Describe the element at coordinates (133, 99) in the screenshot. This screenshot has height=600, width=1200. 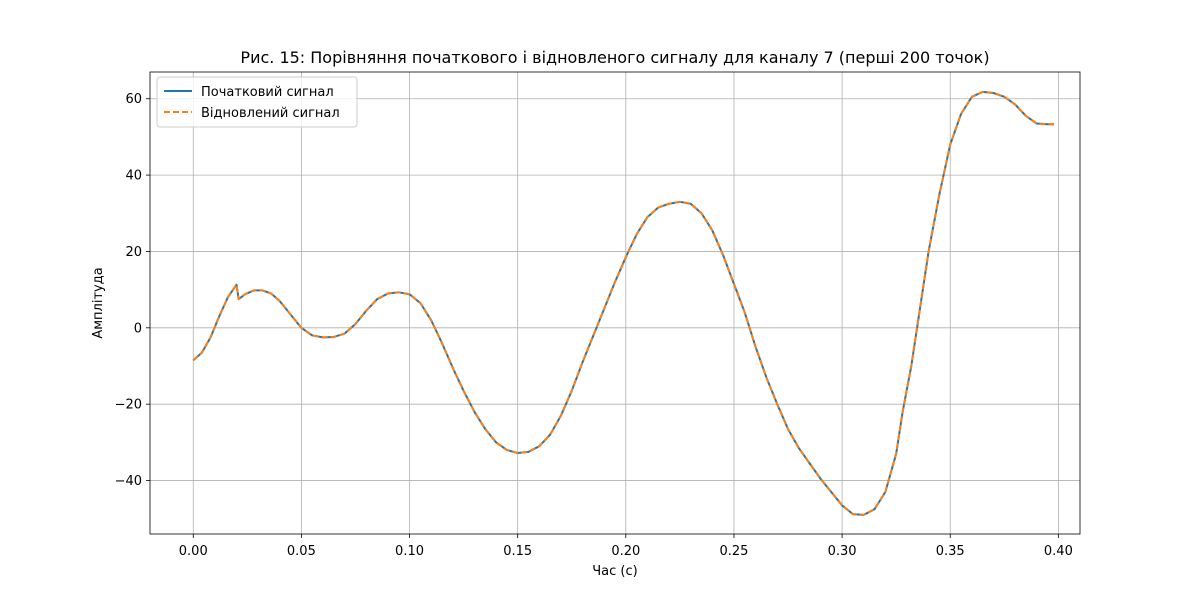
I see `y-tick-label: 60` at that location.